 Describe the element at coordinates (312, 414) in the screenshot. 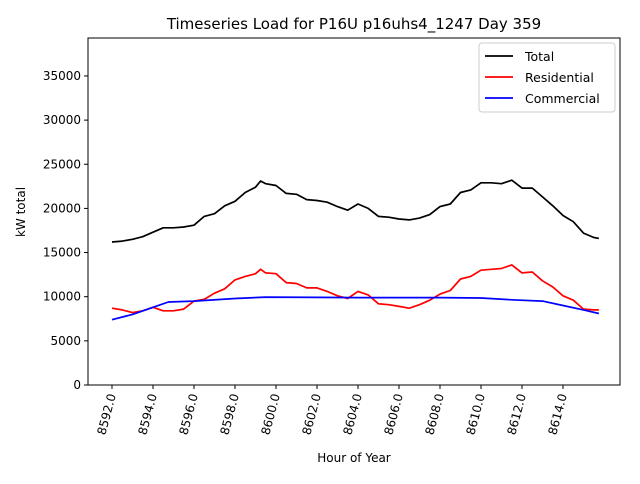

I see `x-tick-label: 8602.0` at that location.